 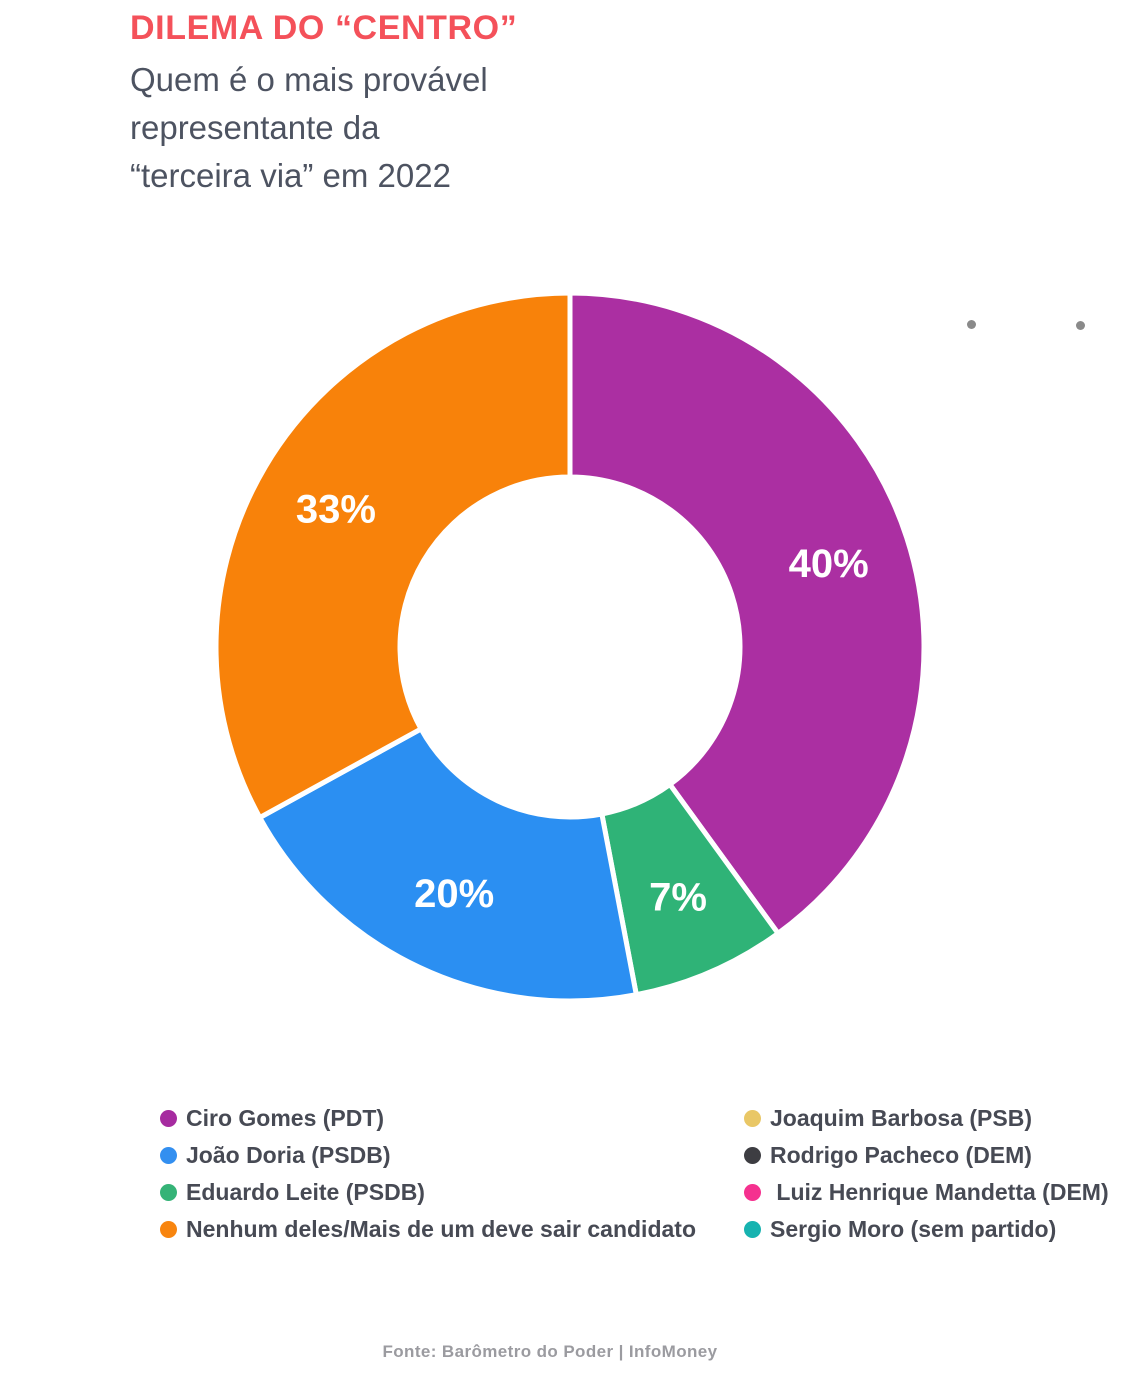 What do you see at coordinates (288, 1155) in the screenshot?
I see `legend-label: João Doria (PSDB)` at bounding box center [288, 1155].